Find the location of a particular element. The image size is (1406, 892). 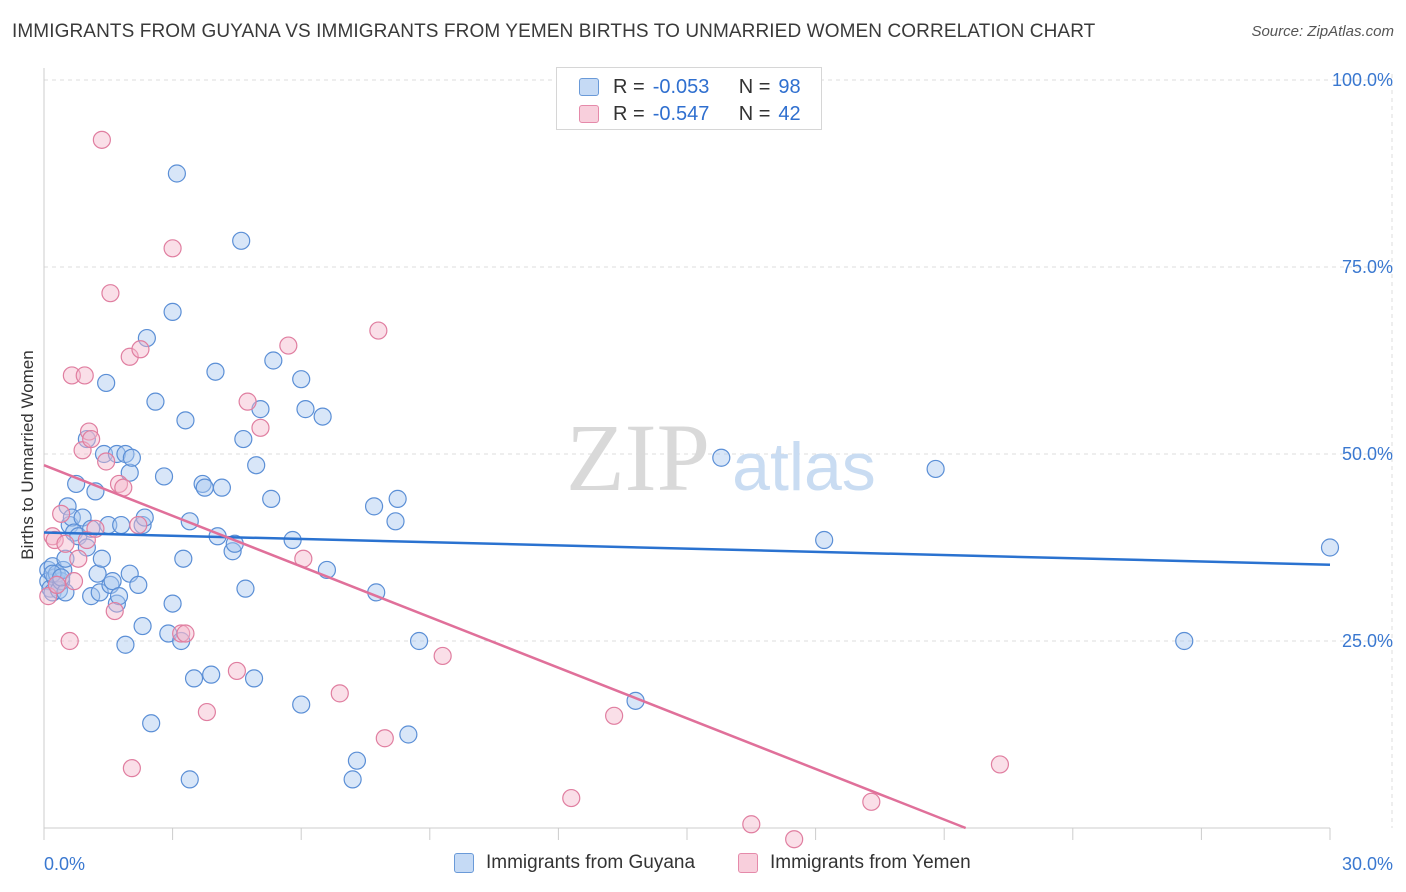

legend-item-yemen: Immigrants from Yemen is located at coordinates (854, 863).